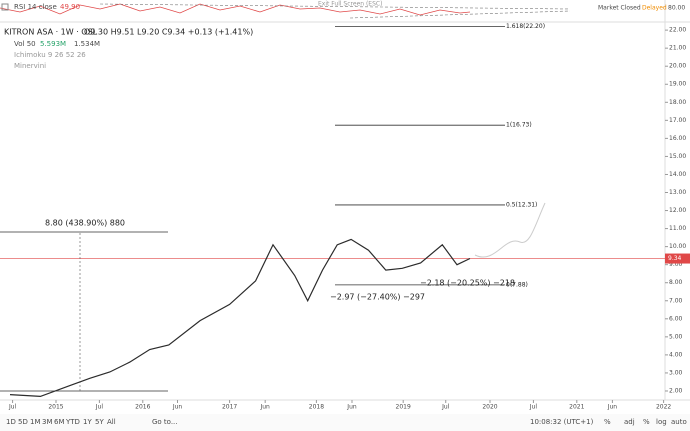  What do you see at coordinates (316, 407) in the screenshot?
I see `x-tick-label: 2018` at bounding box center [316, 407].